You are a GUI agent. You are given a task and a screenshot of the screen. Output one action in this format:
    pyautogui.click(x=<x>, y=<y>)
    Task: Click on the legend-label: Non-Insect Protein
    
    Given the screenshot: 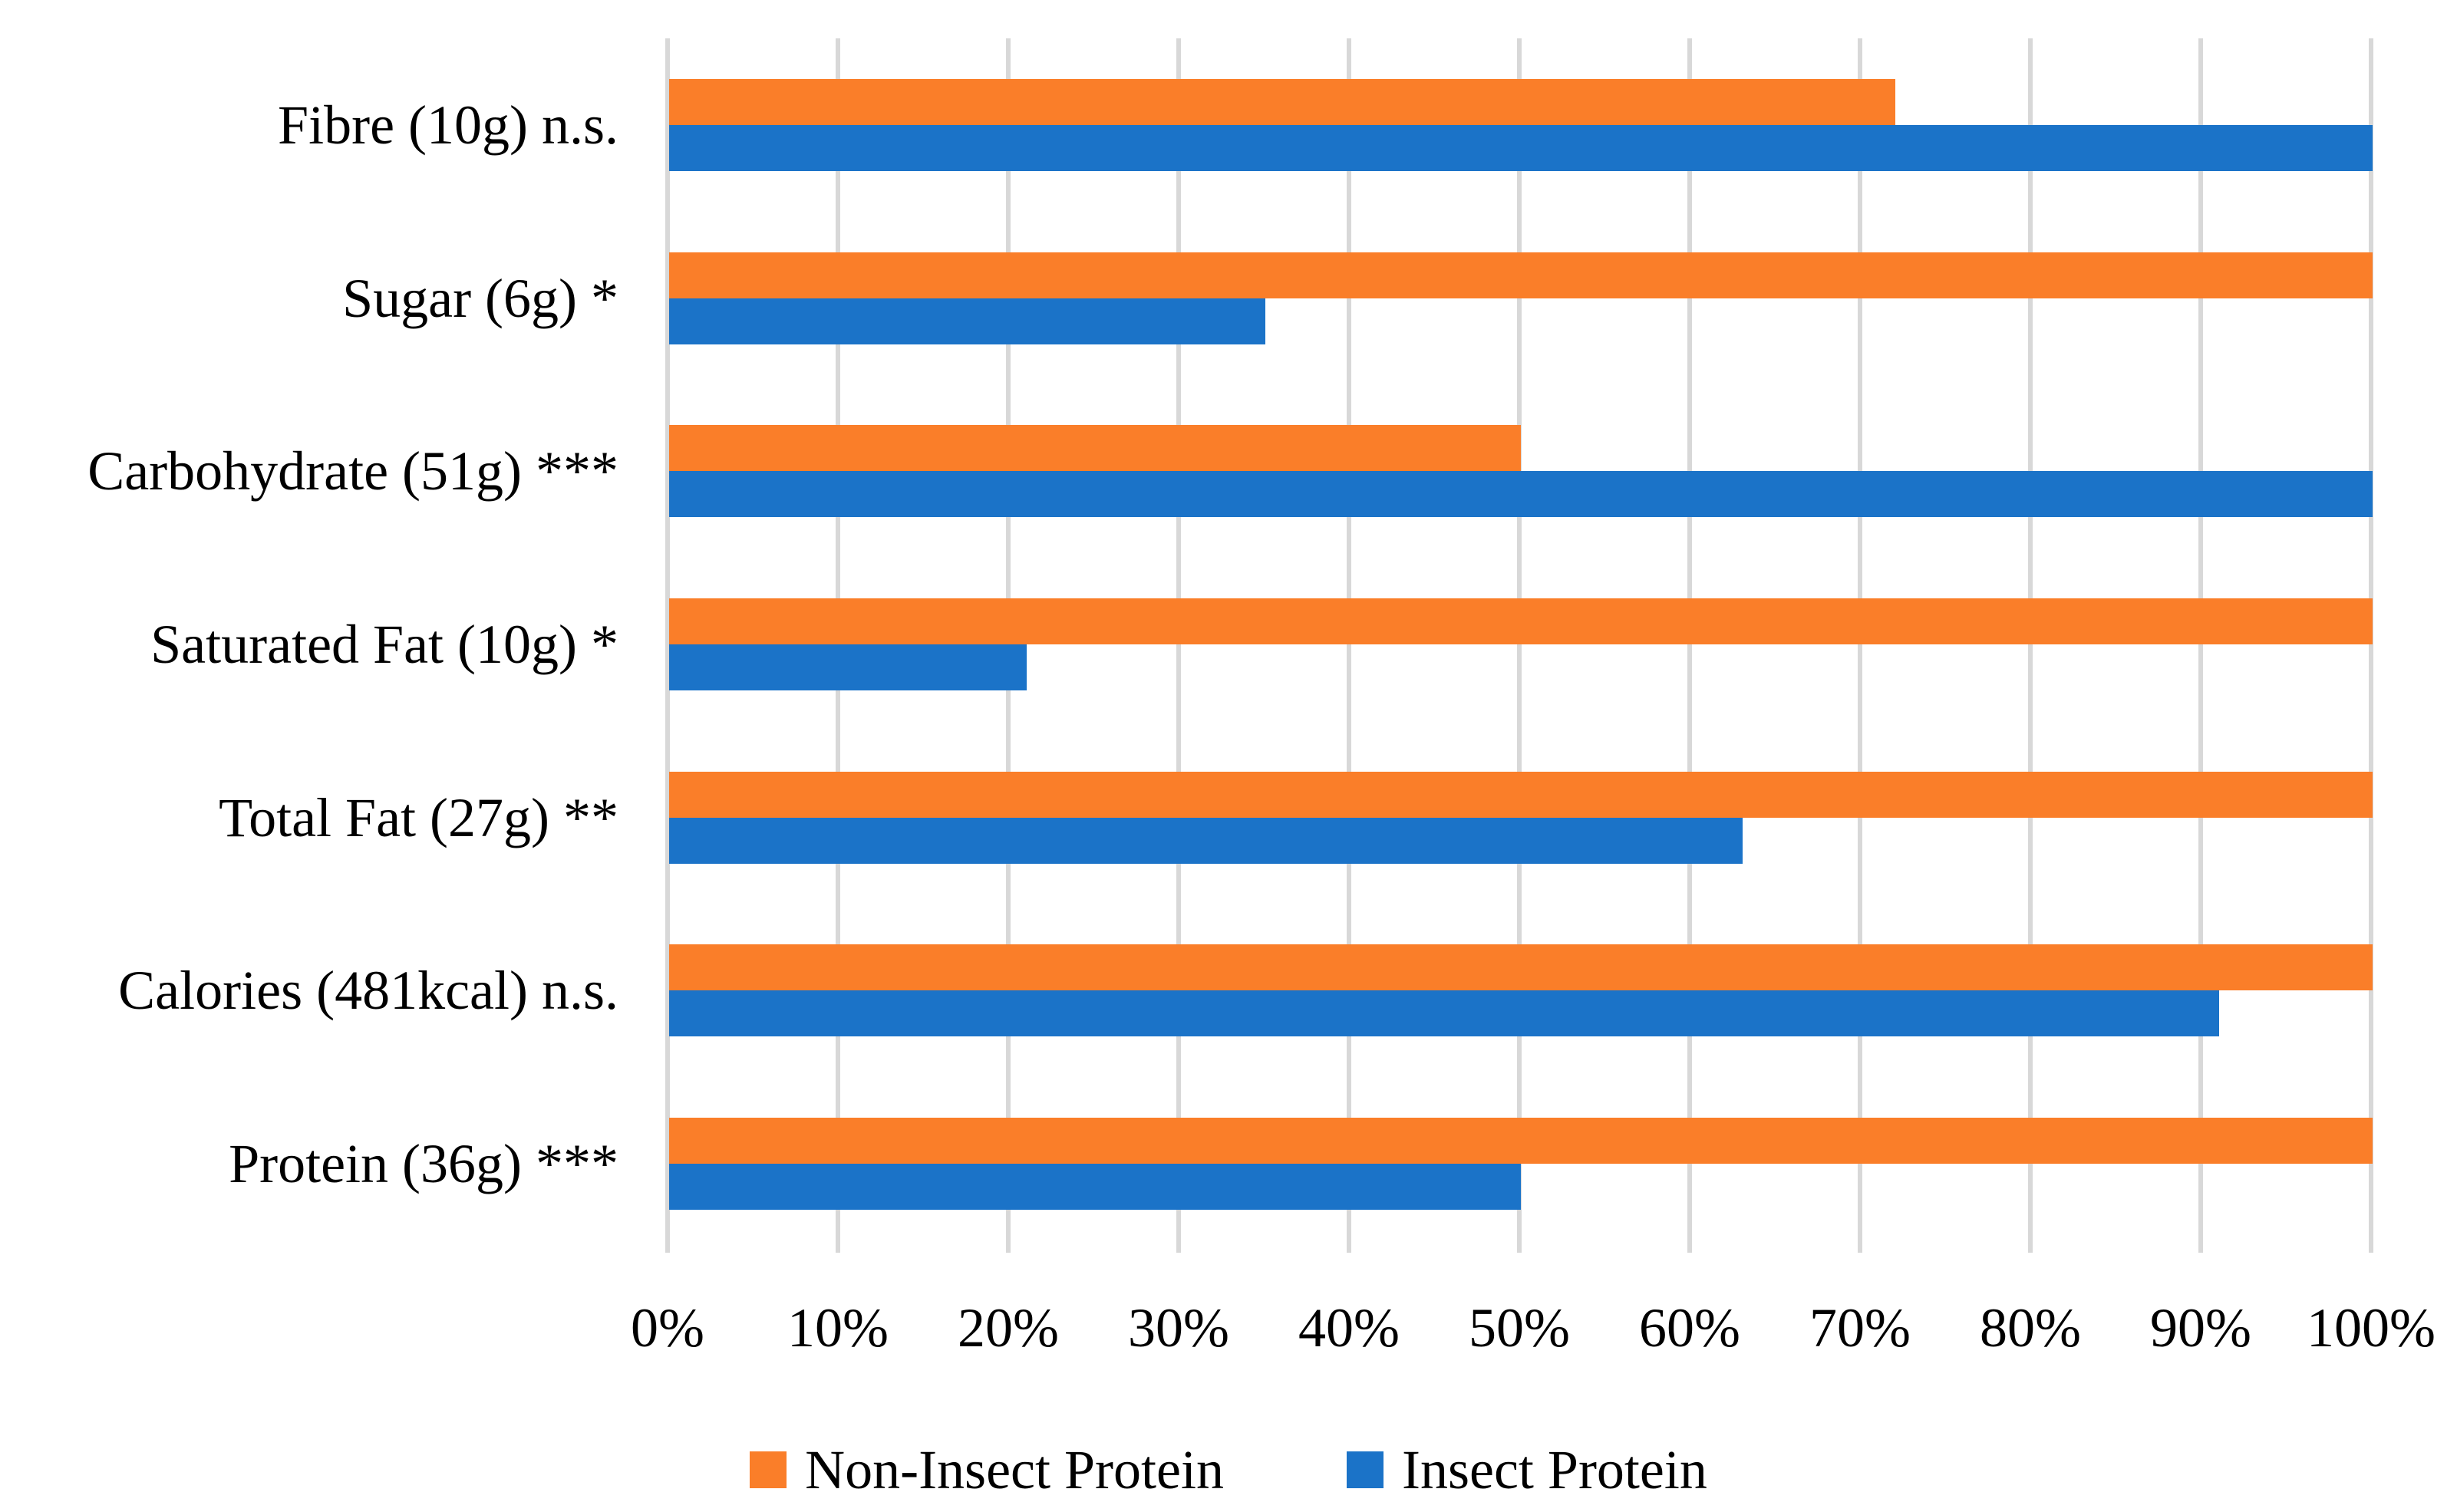 What is the action you would take?
    pyautogui.click(x=1015, y=1469)
    